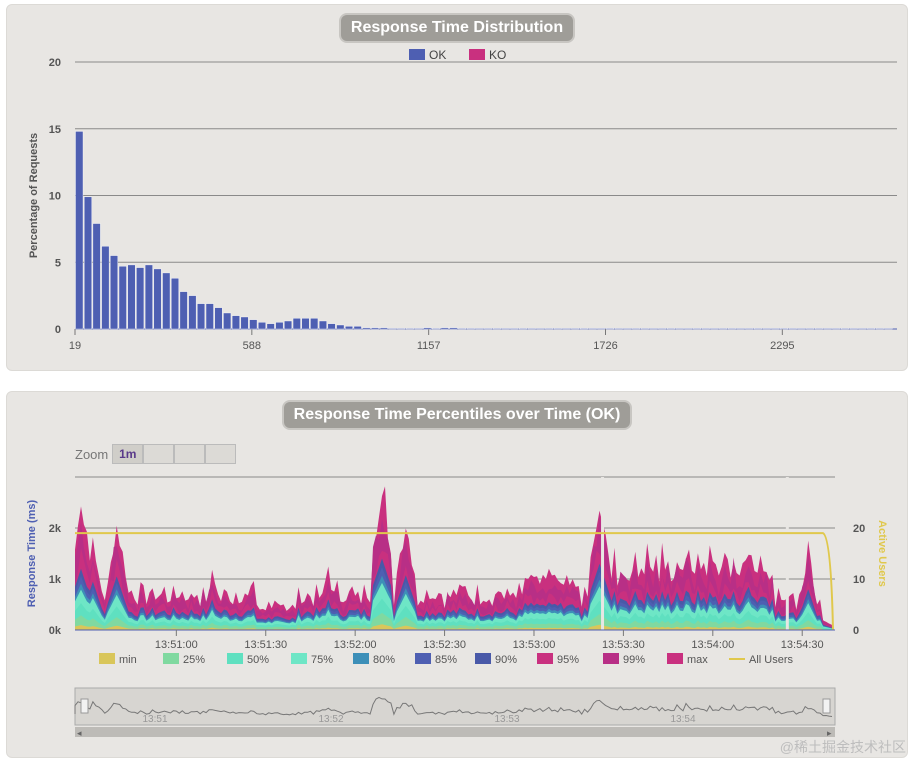  Describe the element at coordinates (829, 733) in the screenshot. I see `scroll-right-arrow-icon: ▸` at that location.